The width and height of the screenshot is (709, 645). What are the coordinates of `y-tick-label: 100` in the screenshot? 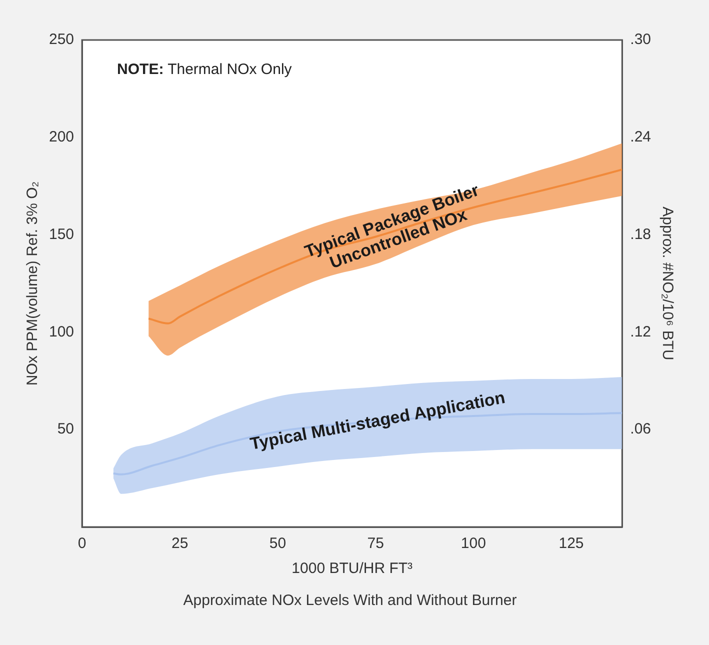 It's located at (61, 331).